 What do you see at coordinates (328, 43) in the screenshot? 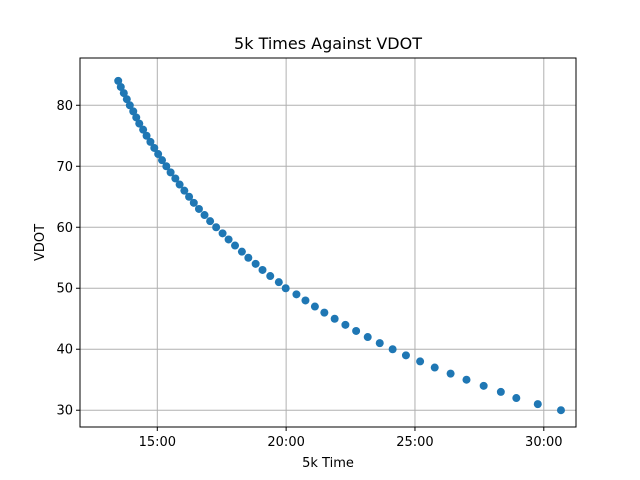
I see `chart-title: 5k Times Against VDOT` at bounding box center [328, 43].